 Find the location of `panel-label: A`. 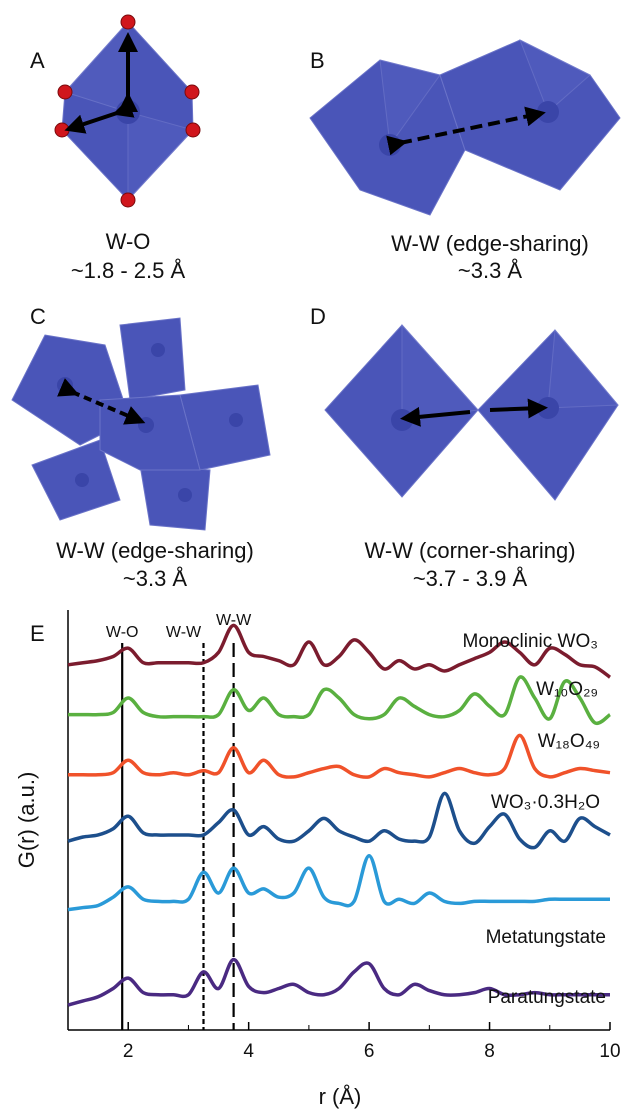

panel-label: A is located at coordinates (37, 60).